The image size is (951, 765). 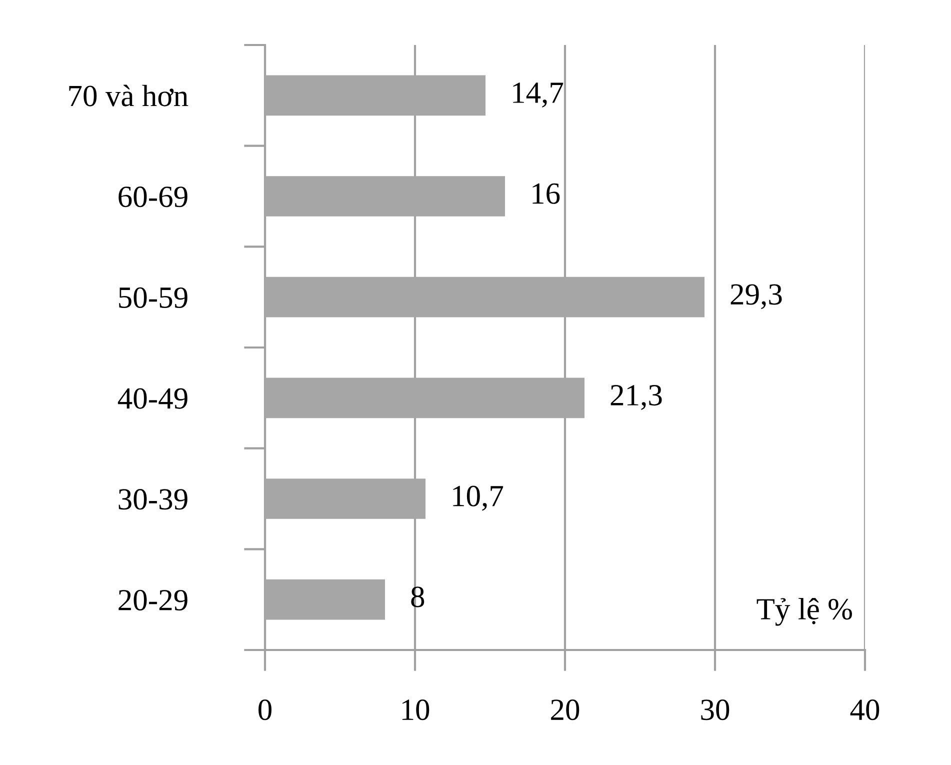 What do you see at coordinates (265, 709) in the screenshot?
I see `x-tick-label: 0` at bounding box center [265, 709].